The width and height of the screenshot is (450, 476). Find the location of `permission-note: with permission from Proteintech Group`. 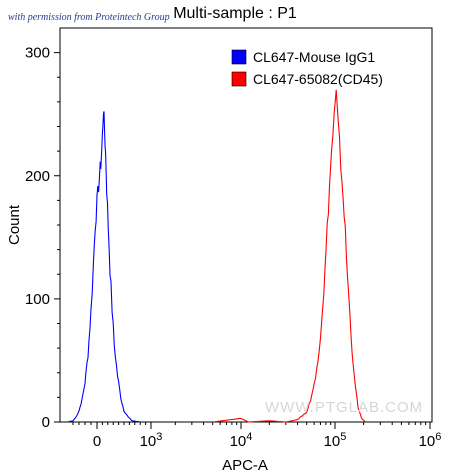

permission-note: with permission from Proteintech Group is located at coordinates (89, 17).